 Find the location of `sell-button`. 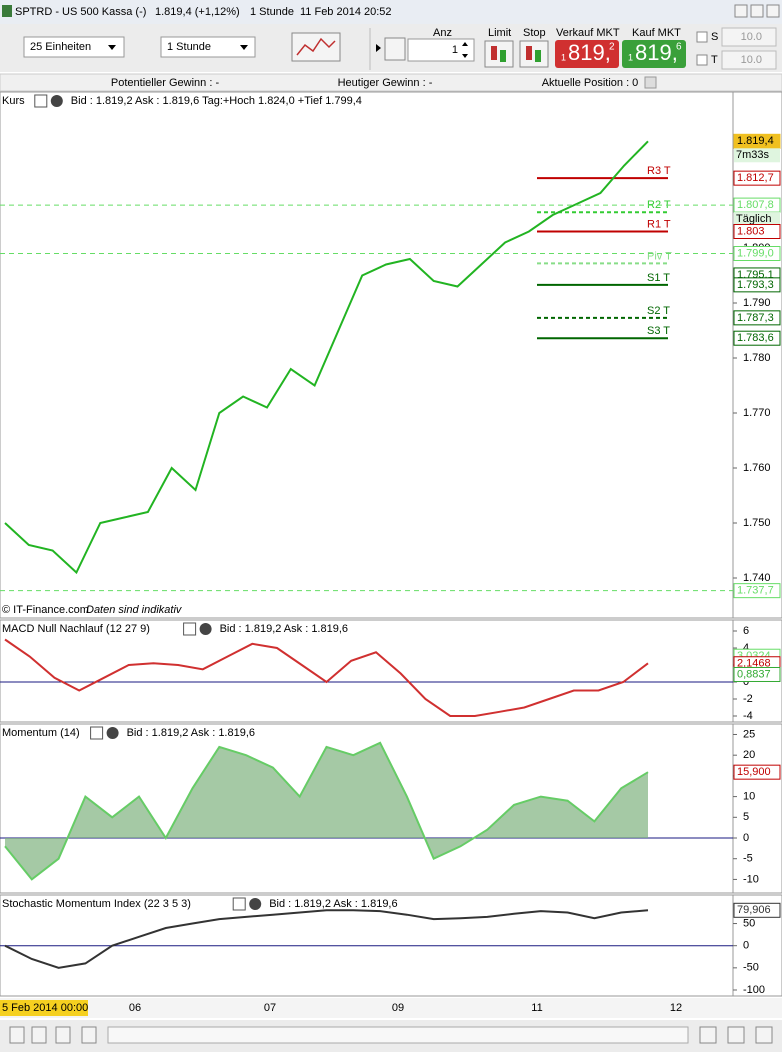

sell-button is located at coordinates (587, 54).